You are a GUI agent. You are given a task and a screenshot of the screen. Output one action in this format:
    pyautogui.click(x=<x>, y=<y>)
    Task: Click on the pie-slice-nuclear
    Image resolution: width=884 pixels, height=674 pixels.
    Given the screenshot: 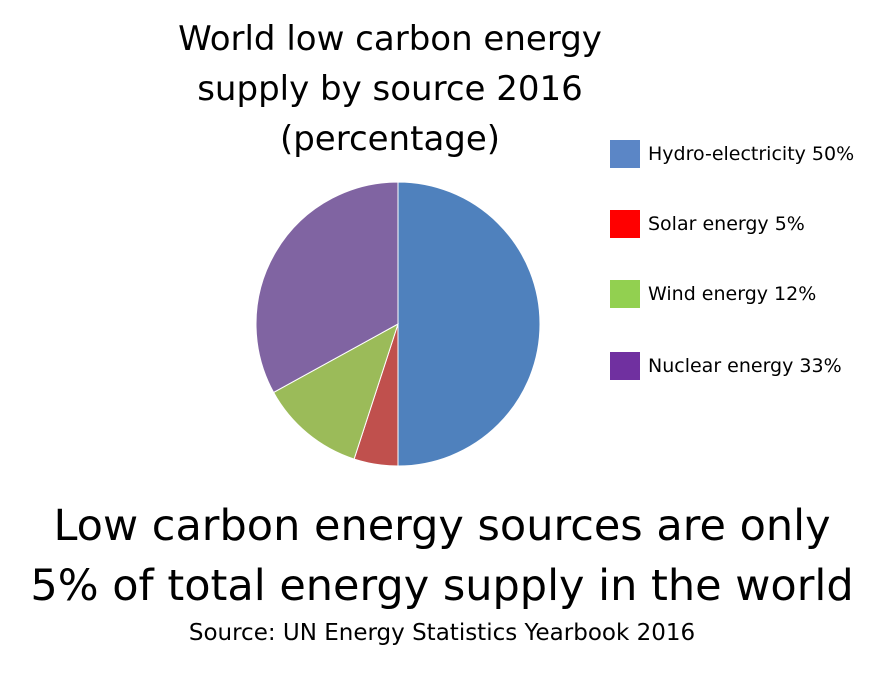 What is the action you would take?
    pyautogui.click(x=327, y=287)
    